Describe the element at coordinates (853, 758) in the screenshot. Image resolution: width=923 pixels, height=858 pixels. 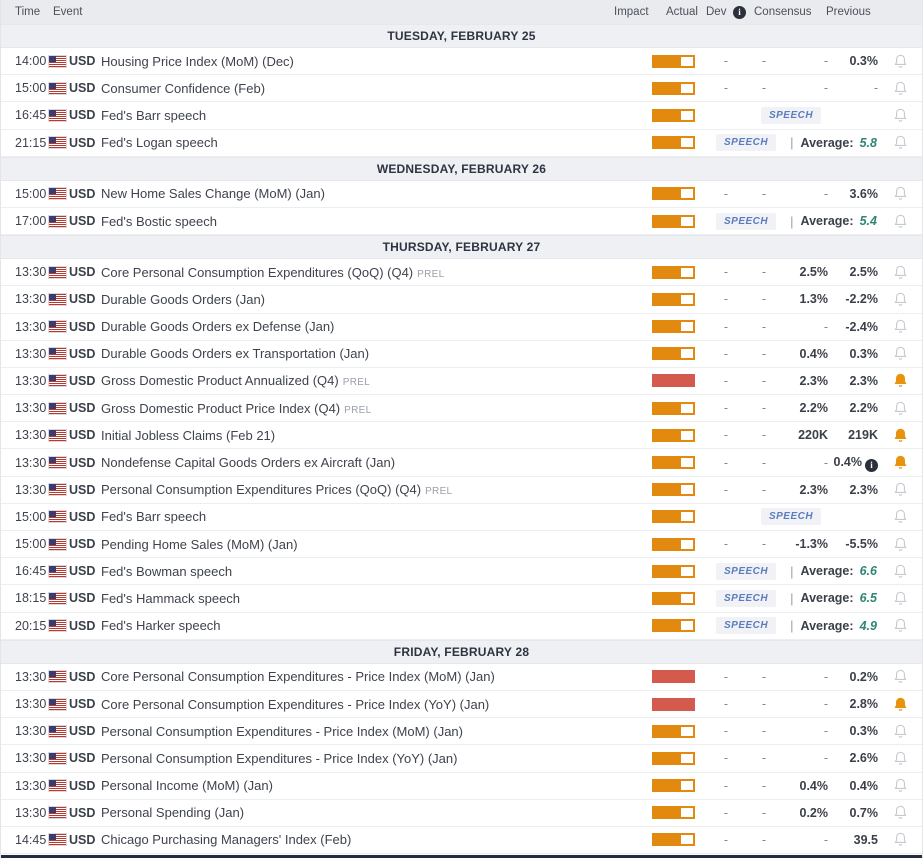
I see `previous-value: 2.6%` at that location.